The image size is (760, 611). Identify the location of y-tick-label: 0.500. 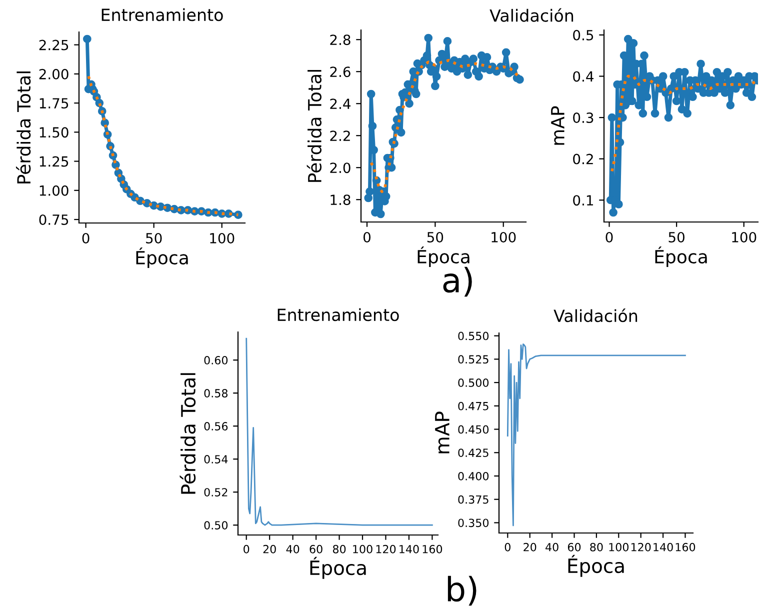
(473, 382).